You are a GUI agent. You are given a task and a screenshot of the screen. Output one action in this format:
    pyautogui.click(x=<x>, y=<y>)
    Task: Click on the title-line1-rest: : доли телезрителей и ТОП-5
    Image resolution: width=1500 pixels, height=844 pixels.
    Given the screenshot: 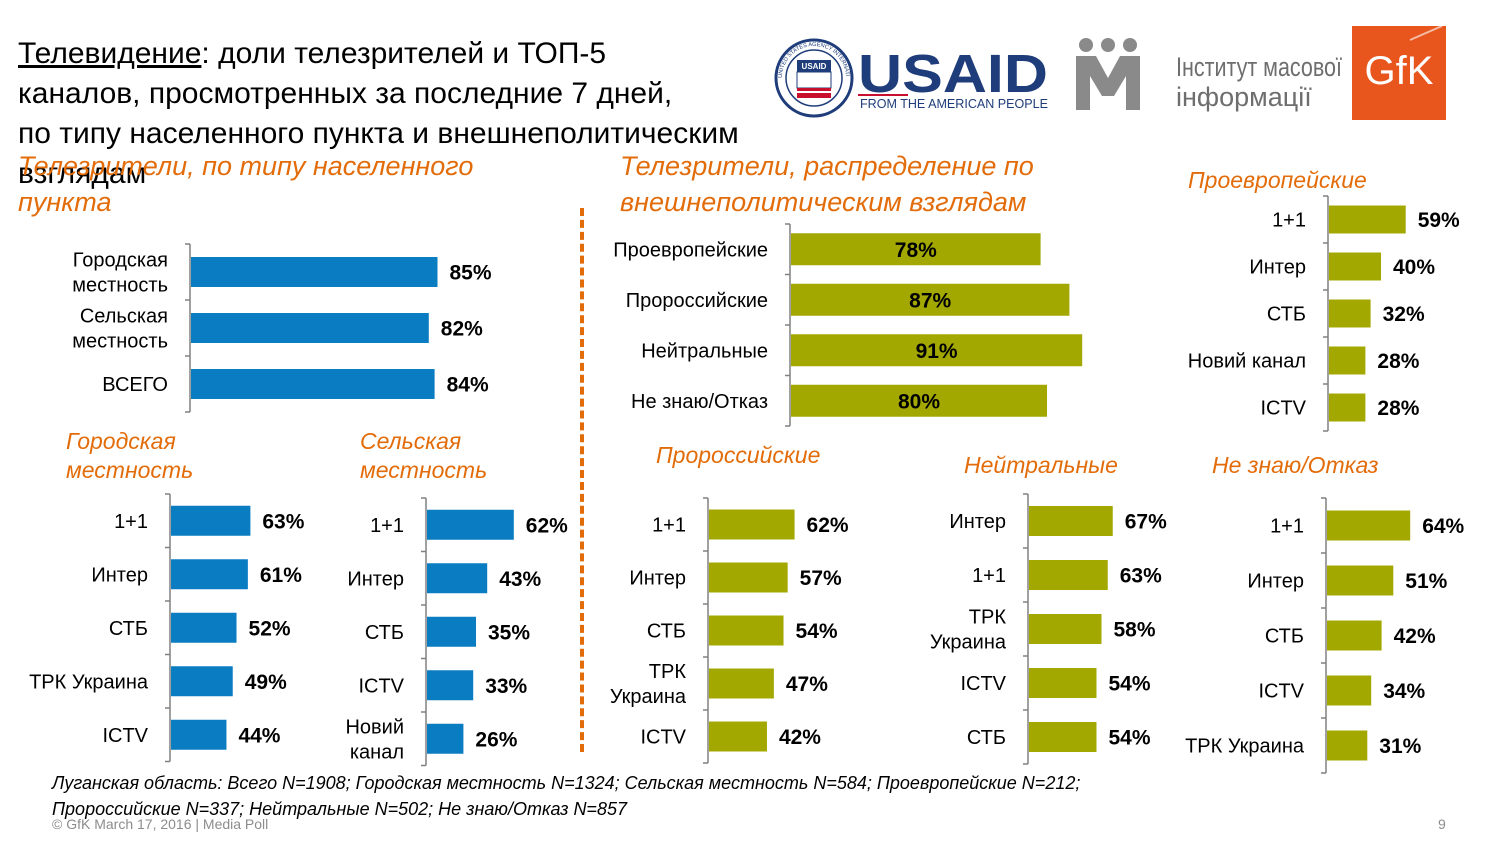 What is the action you would take?
    pyautogui.click(x=404, y=53)
    